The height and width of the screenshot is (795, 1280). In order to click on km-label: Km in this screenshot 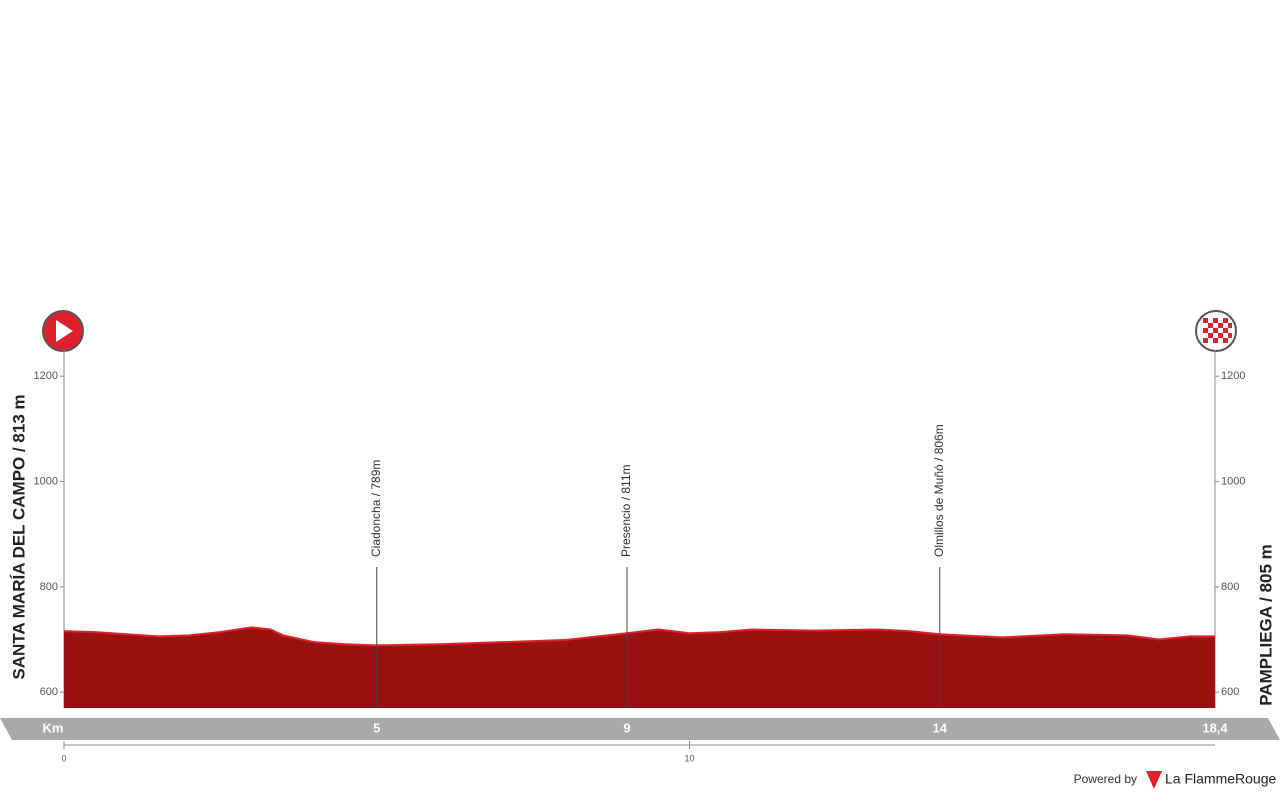, I will do `click(53, 727)`.